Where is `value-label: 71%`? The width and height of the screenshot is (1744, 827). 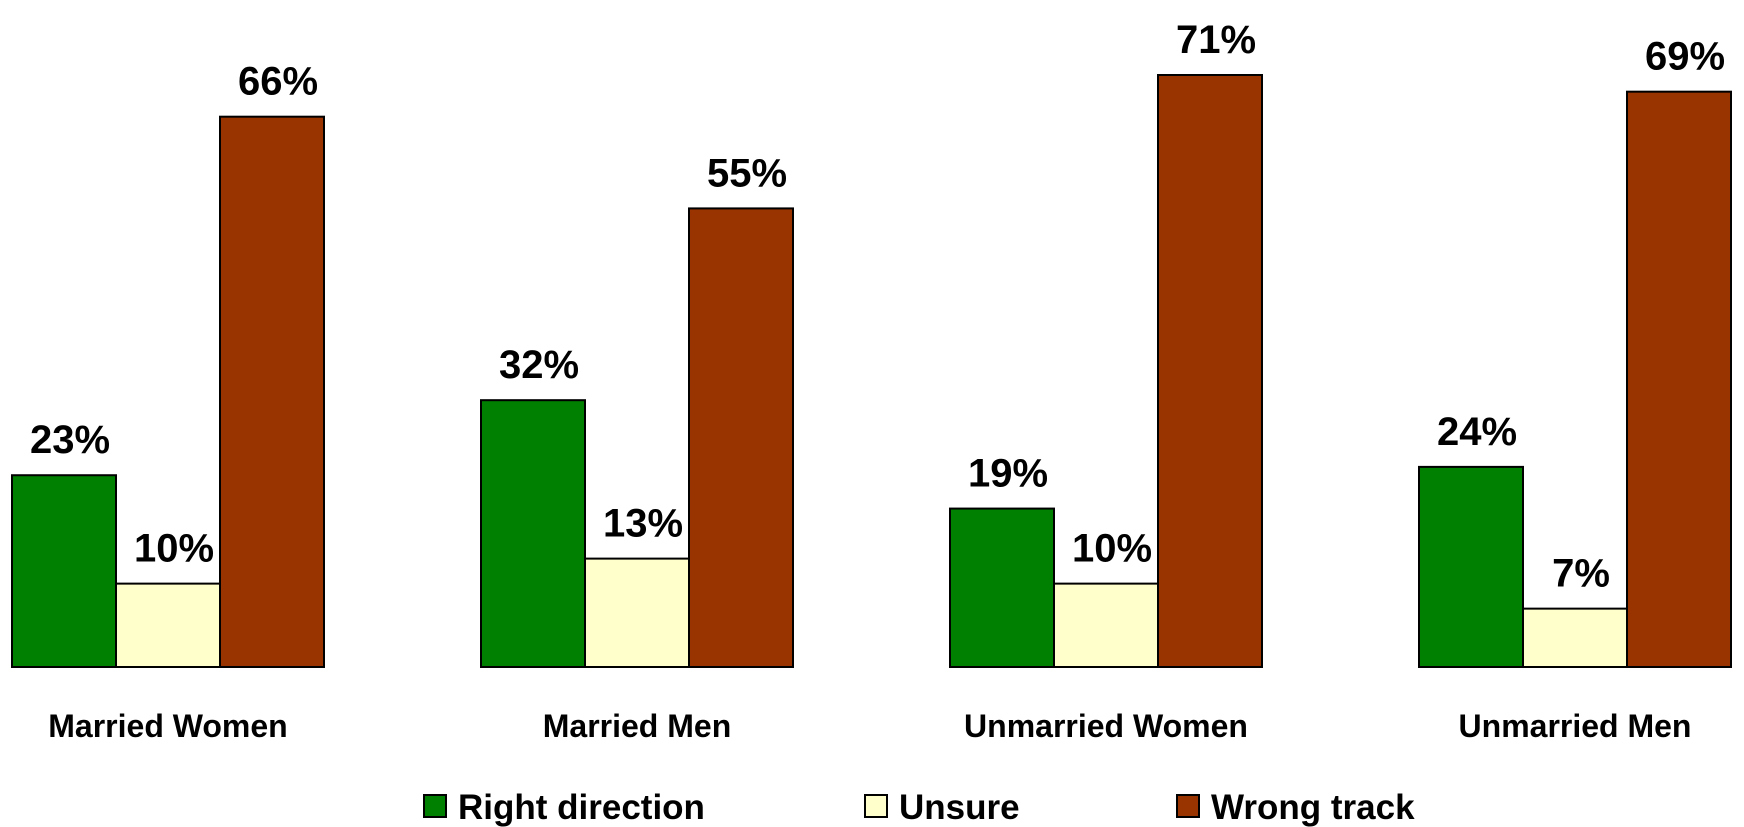
value-label: 71% is located at coordinates (1216, 40).